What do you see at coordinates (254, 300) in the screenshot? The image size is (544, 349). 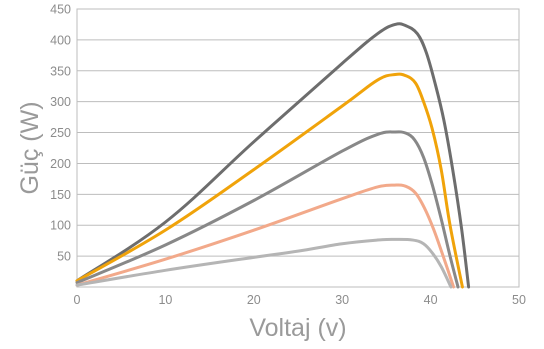 I see `x-tick-label: 20` at bounding box center [254, 300].